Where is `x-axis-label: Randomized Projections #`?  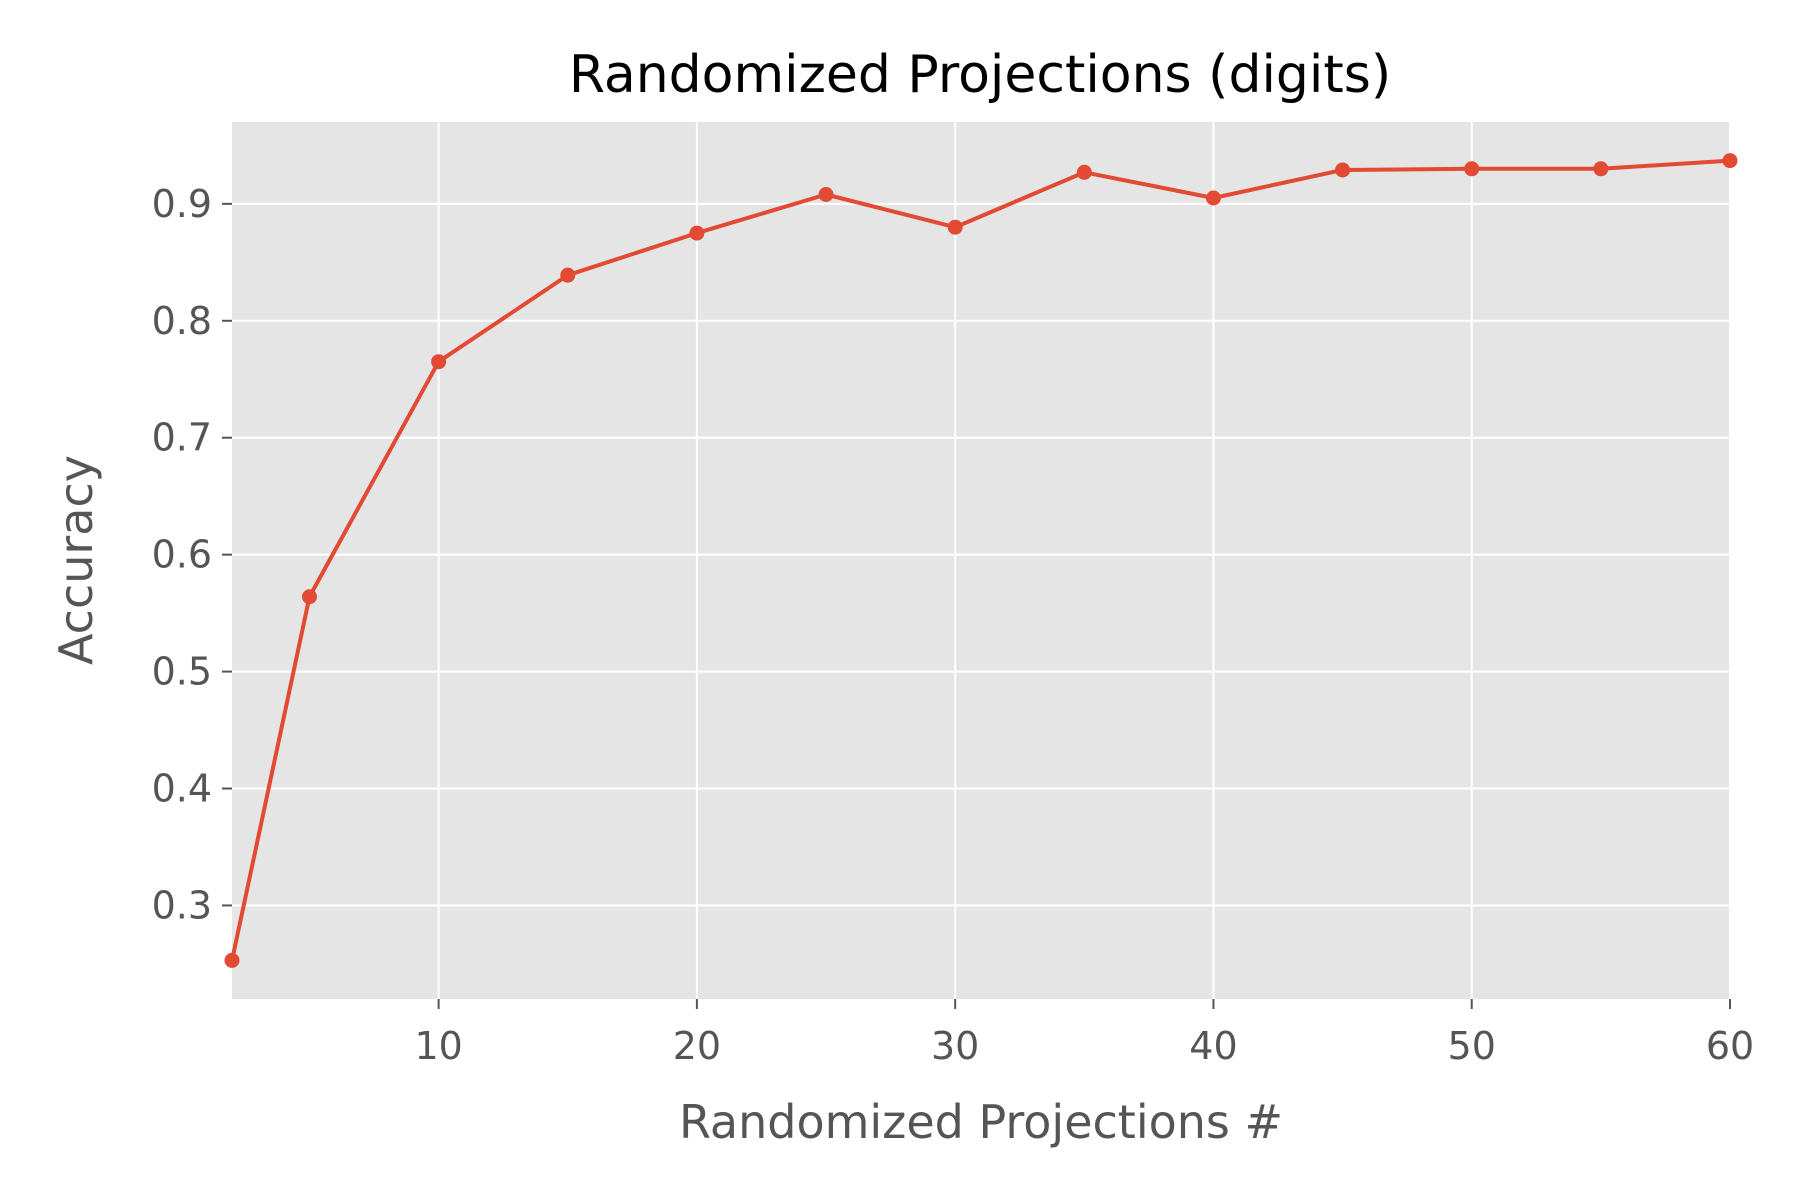 x-axis-label: Randomized Projections # is located at coordinates (981, 1122).